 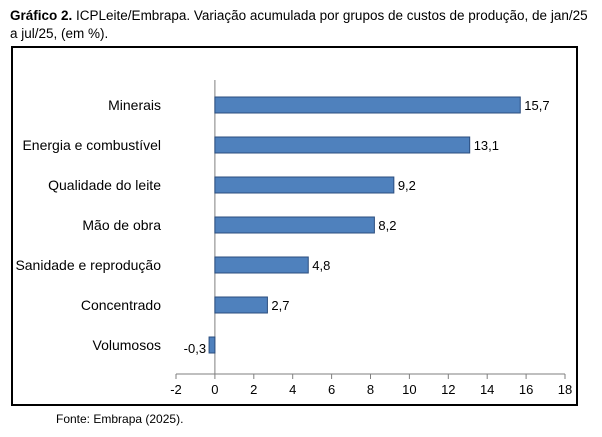 I want to click on x-tick-label: 16, so click(x=526, y=389).